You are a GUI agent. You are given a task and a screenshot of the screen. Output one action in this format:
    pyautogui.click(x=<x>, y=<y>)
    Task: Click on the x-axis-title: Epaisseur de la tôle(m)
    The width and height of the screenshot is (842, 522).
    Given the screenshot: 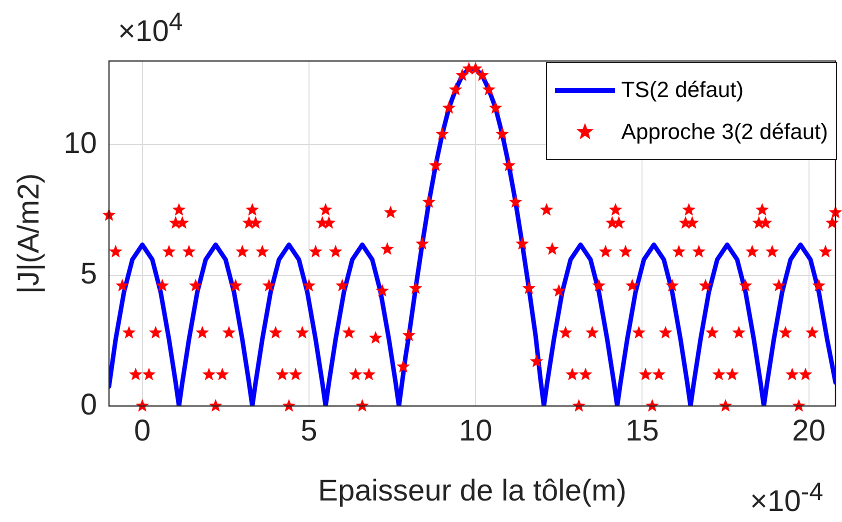 What is the action you would take?
    pyautogui.click(x=472, y=491)
    